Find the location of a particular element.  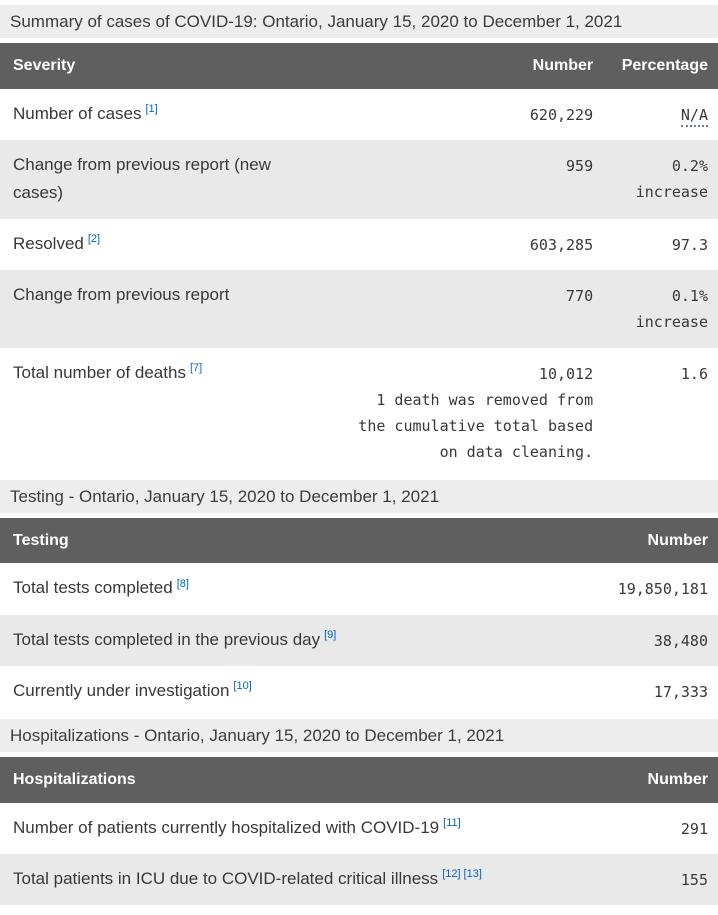

footnote-ref: [11] is located at coordinates (452, 823).